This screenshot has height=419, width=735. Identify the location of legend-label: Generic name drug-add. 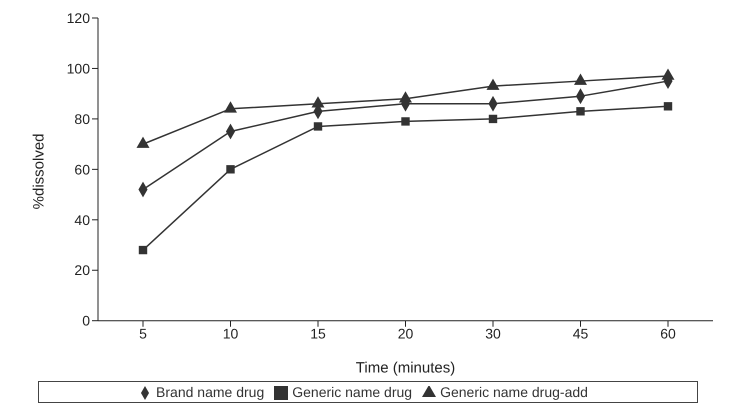
(514, 392).